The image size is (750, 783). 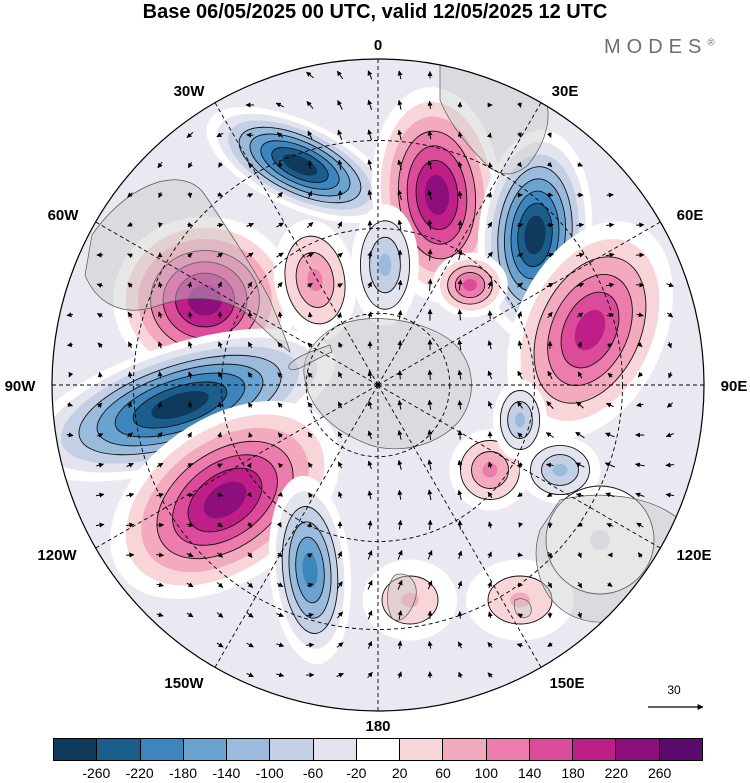 I want to click on colorbar-tick-label: 140, so click(x=529, y=773).